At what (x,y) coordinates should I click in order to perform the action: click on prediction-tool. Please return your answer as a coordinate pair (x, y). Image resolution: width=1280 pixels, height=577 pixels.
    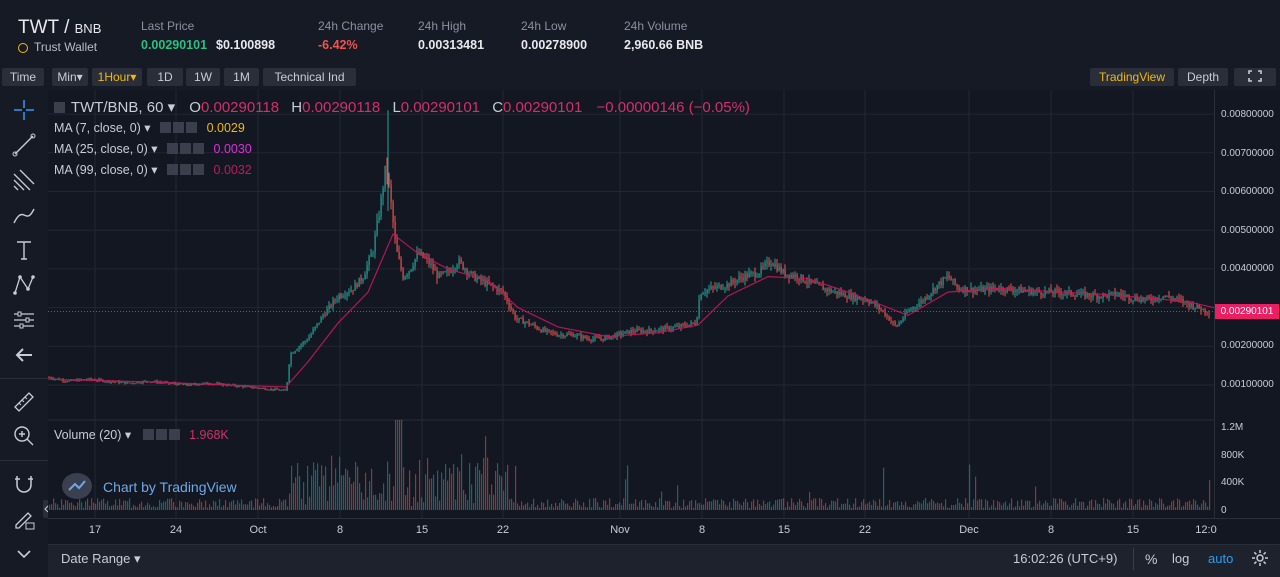
    Looking at the image, I should click on (24, 320).